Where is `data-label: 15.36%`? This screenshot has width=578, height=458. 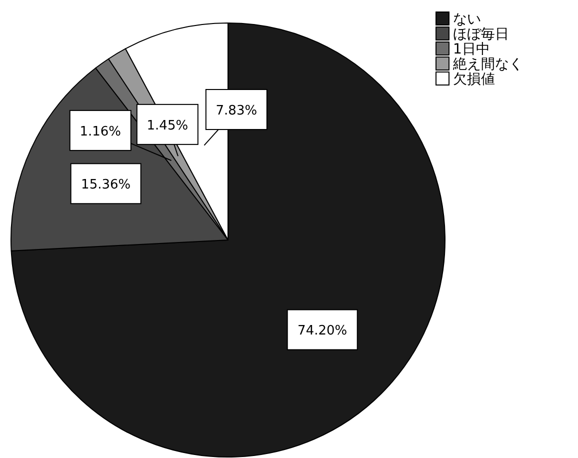
data-label: 15.36% is located at coordinates (106, 185).